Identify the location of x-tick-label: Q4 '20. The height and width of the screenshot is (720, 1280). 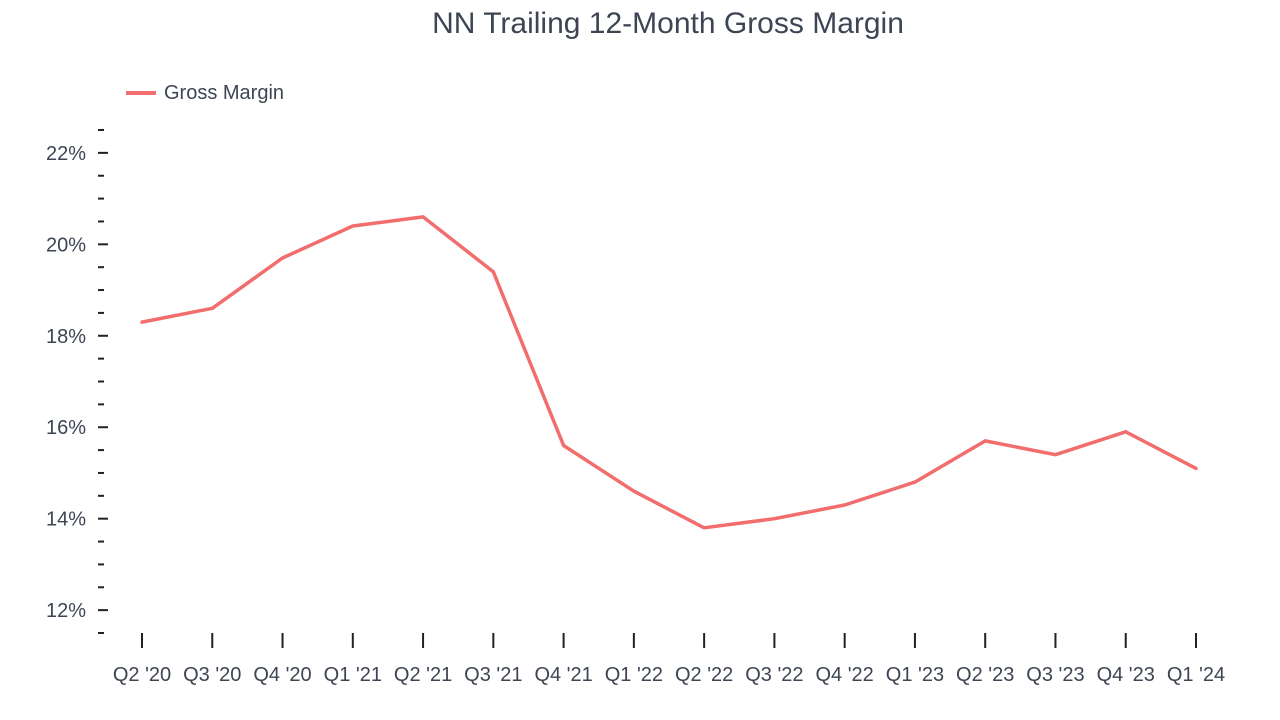
(282, 675).